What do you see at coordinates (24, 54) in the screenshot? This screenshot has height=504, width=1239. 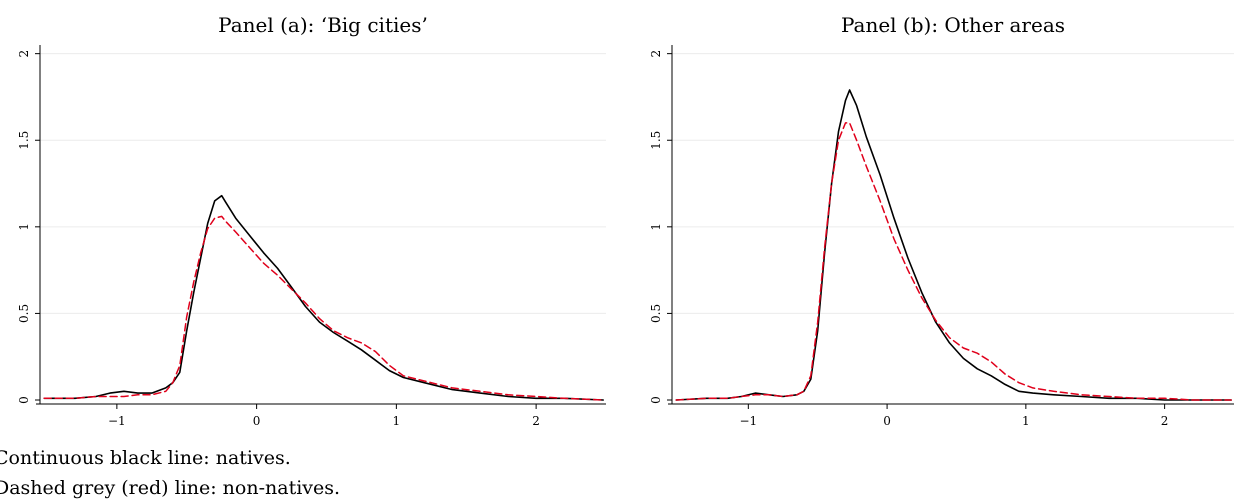 I see `panel-a-y-tick-label-4: 2` at bounding box center [24, 54].